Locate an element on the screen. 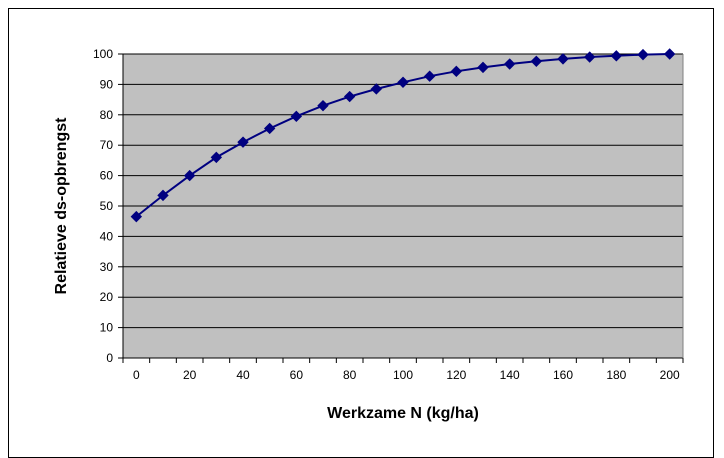 The width and height of the screenshot is (724, 458). x-tick-label: 60 is located at coordinates (297, 375).